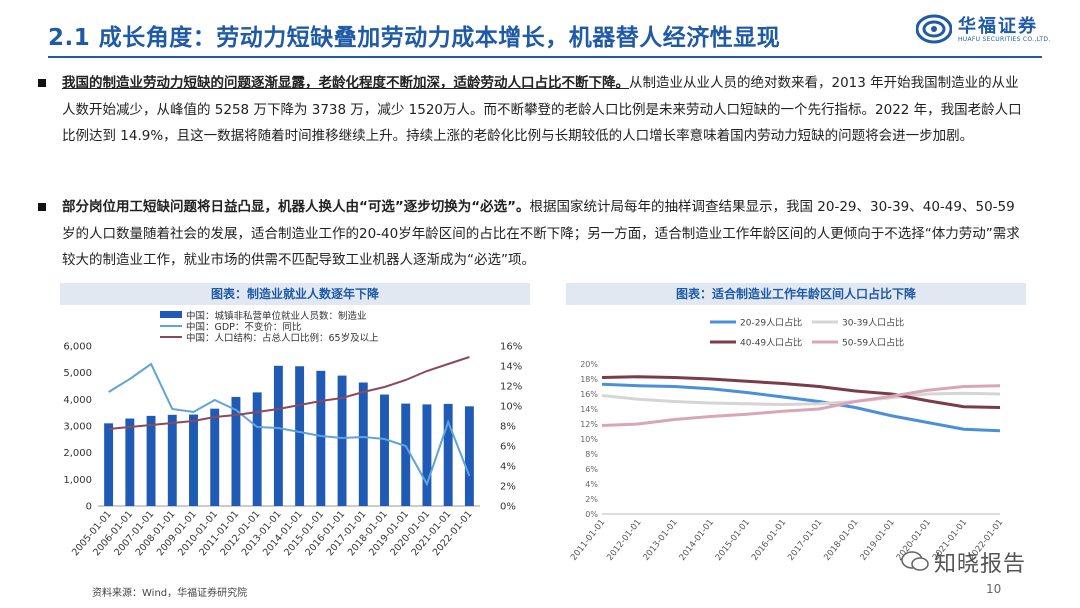  What do you see at coordinates (508, 447) in the screenshot?
I see `y-right-tick-label: 6%` at bounding box center [508, 447].